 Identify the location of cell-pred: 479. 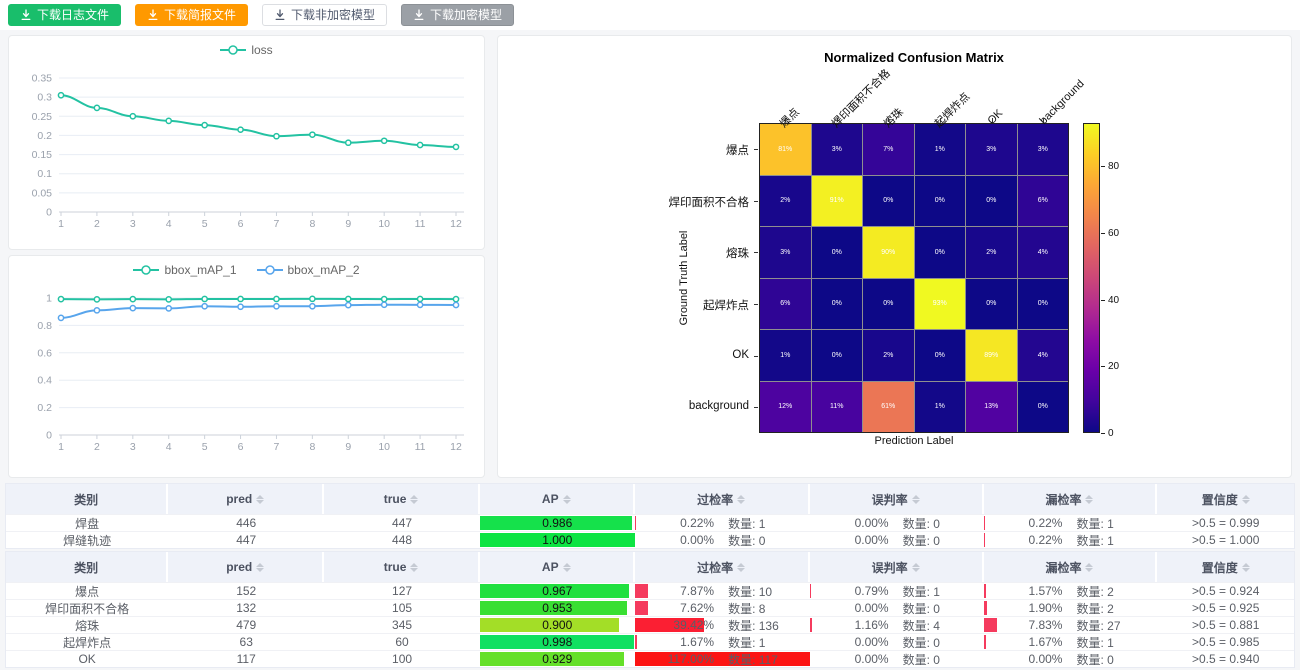
(246, 625).